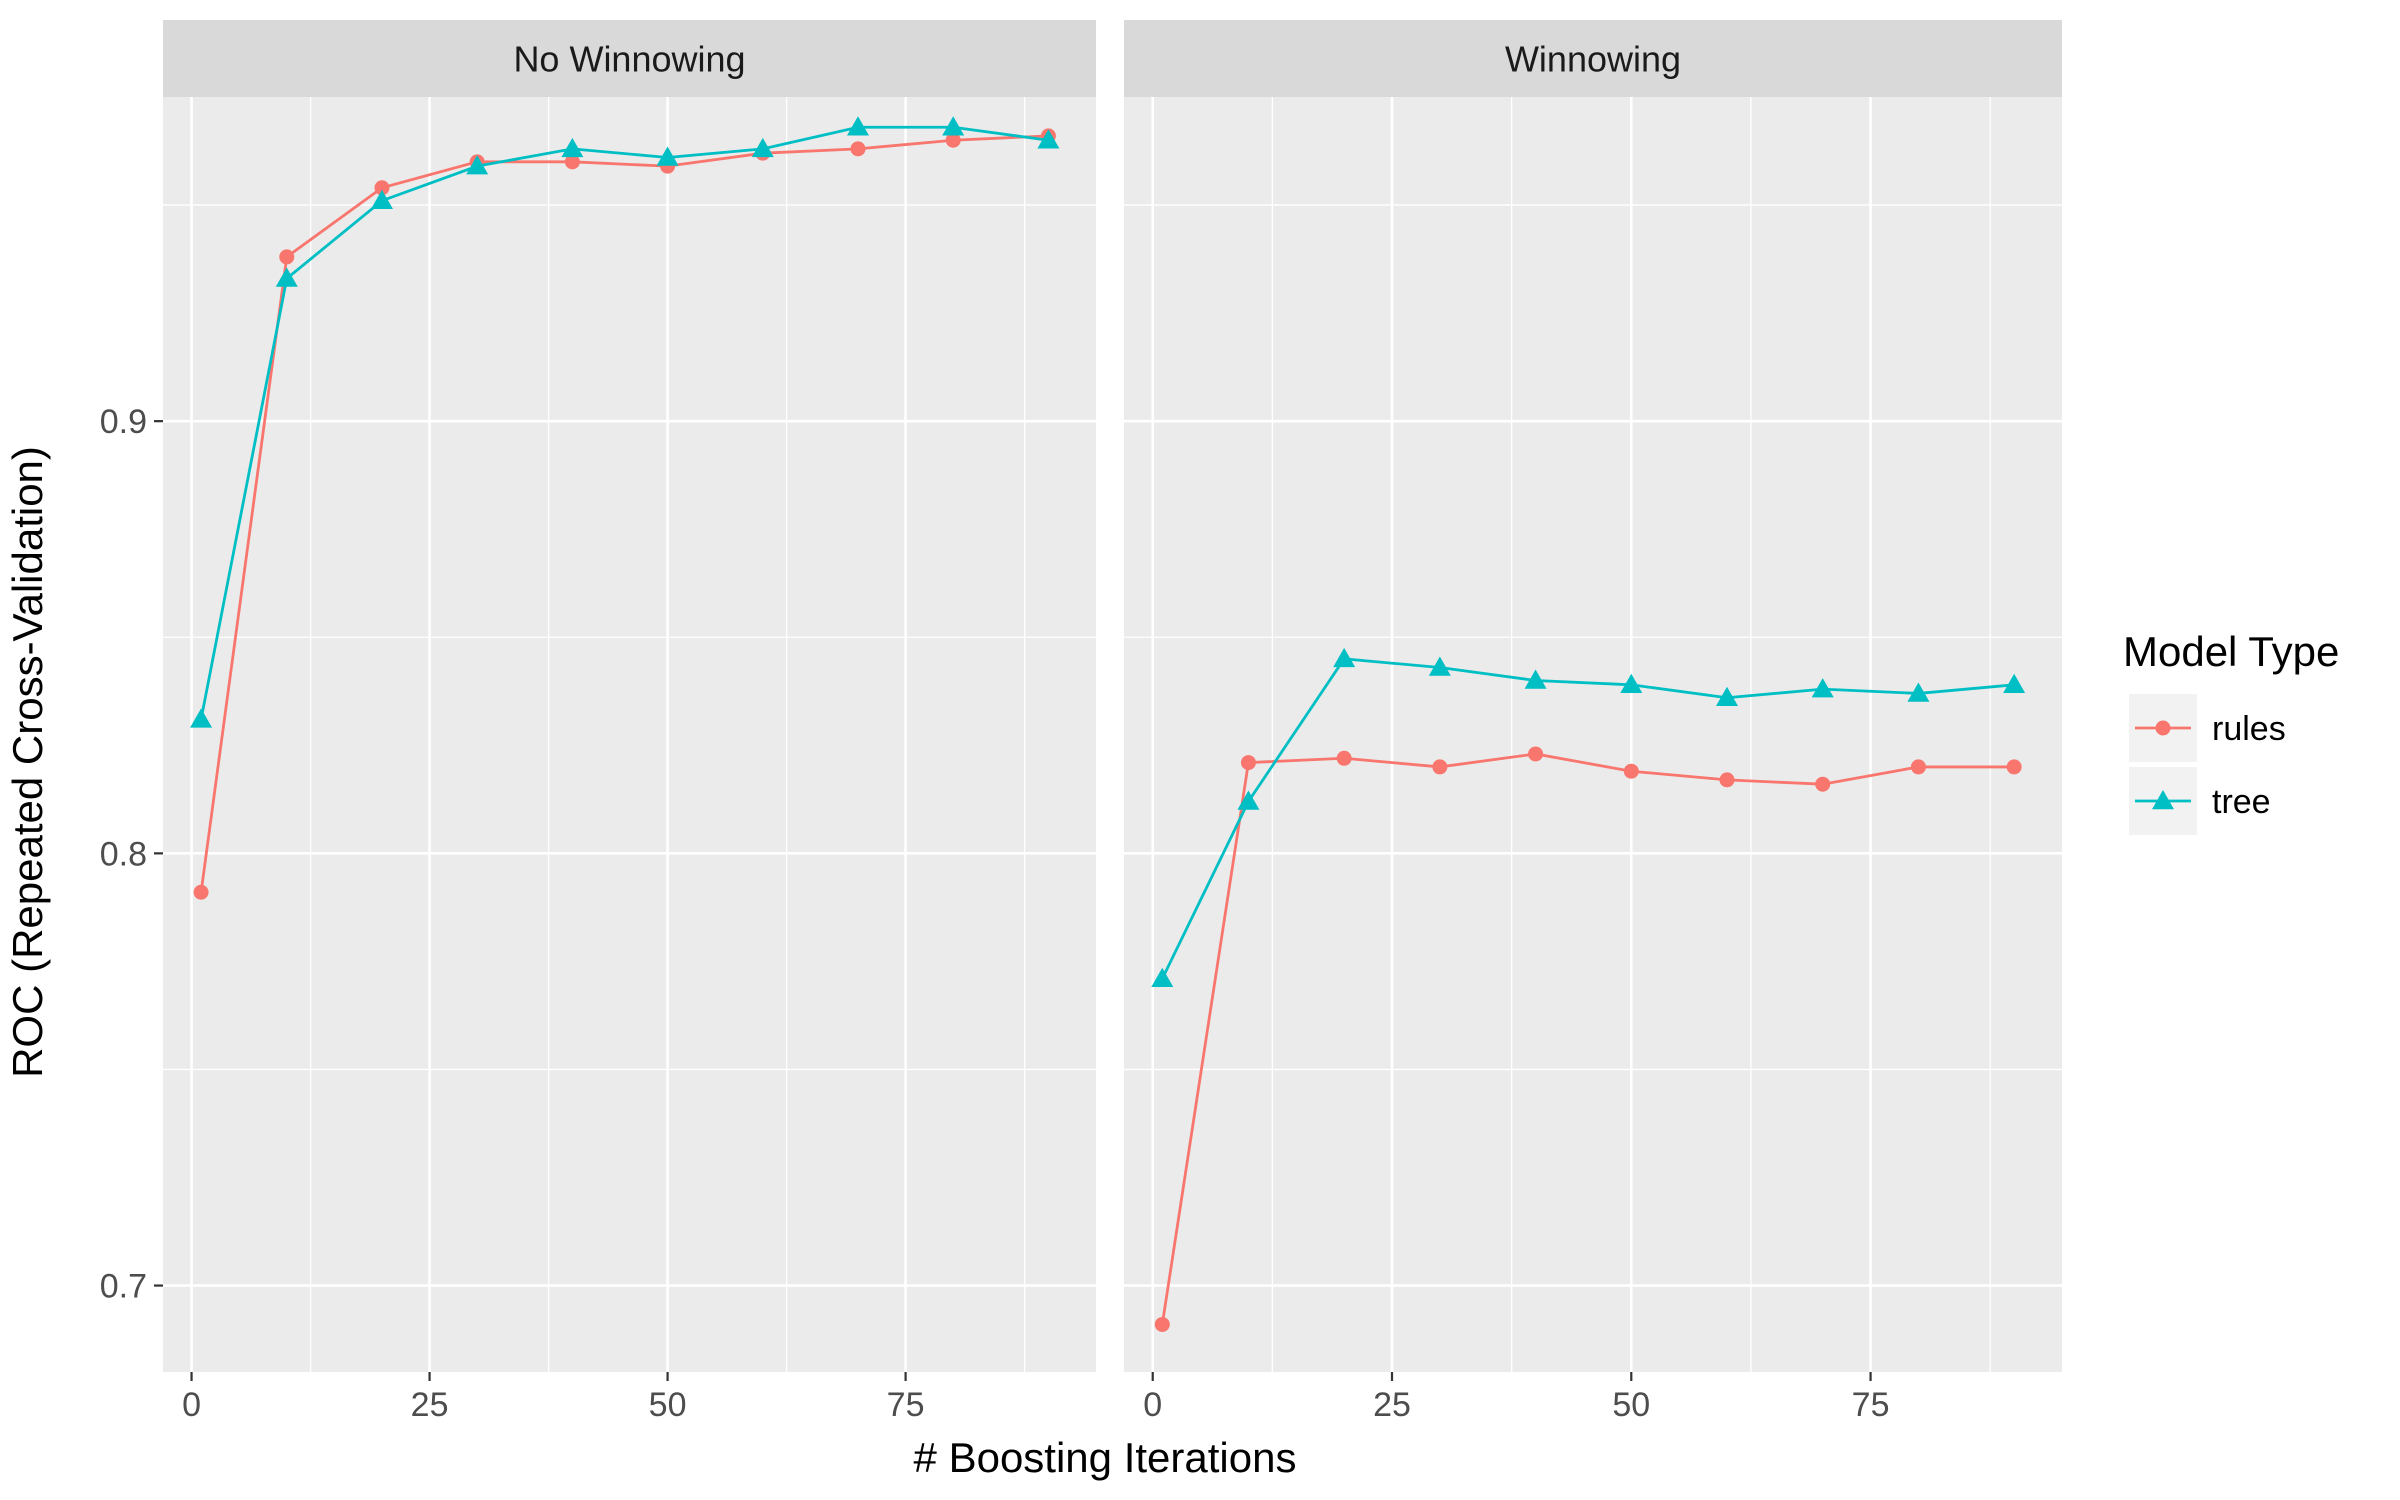 The width and height of the screenshot is (2400, 1500). I want to click on legend-label: rules, so click(2249, 729).